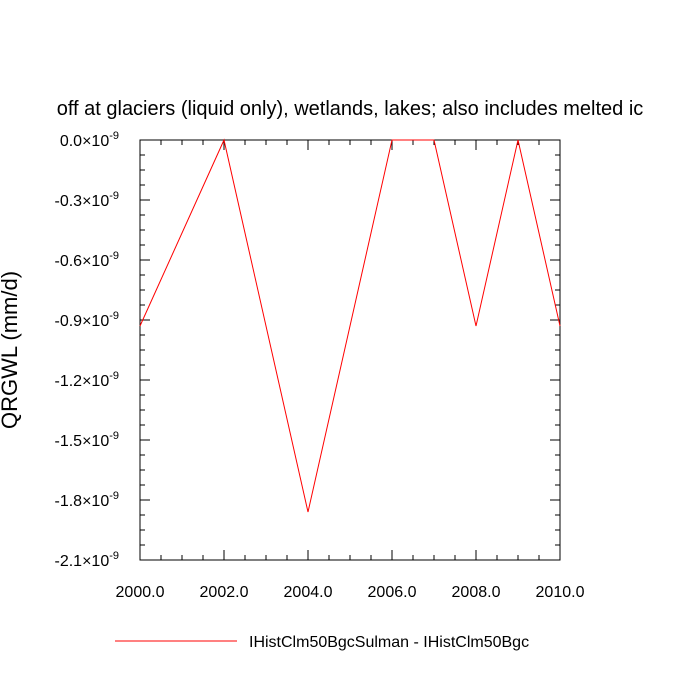 Image resolution: width=700 pixels, height=700 pixels. What do you see at coordinates (389, 642) in the screenshot?
I see `legend-label: IHistClm50BgcSulman - IHistClm50Bgc` at bounding box center [389, 642].